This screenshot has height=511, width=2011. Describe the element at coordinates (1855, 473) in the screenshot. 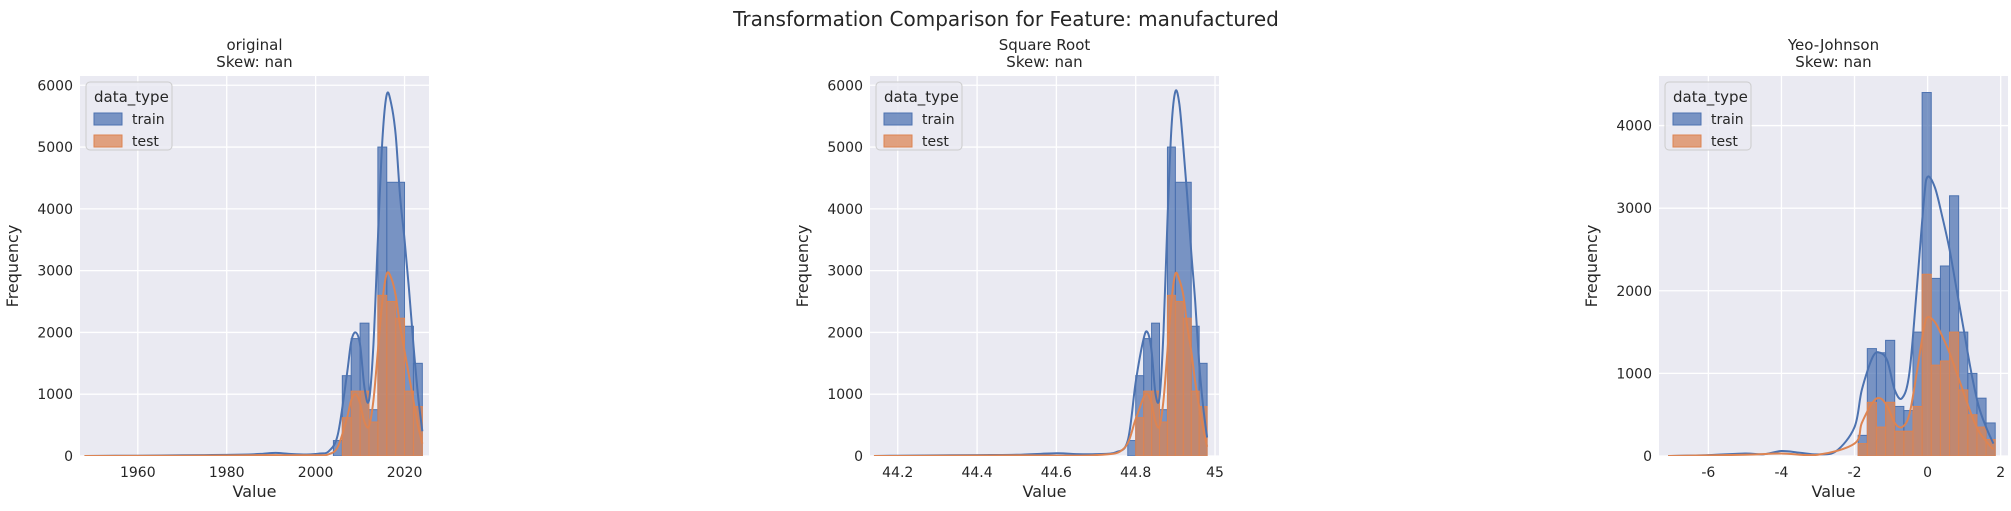

I see `x-tick-label: -2` at that location.